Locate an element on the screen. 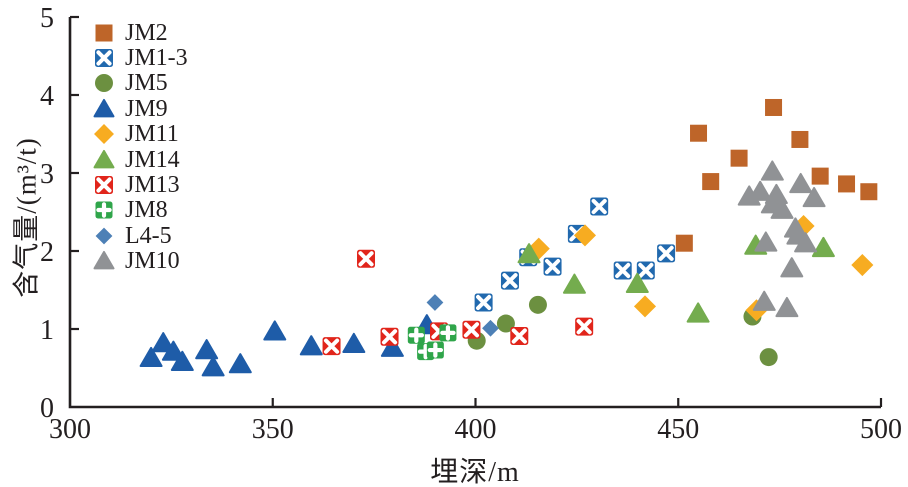 The image size is (908, 487). legend-marker-JM2 is located at coordinates (104, 33).